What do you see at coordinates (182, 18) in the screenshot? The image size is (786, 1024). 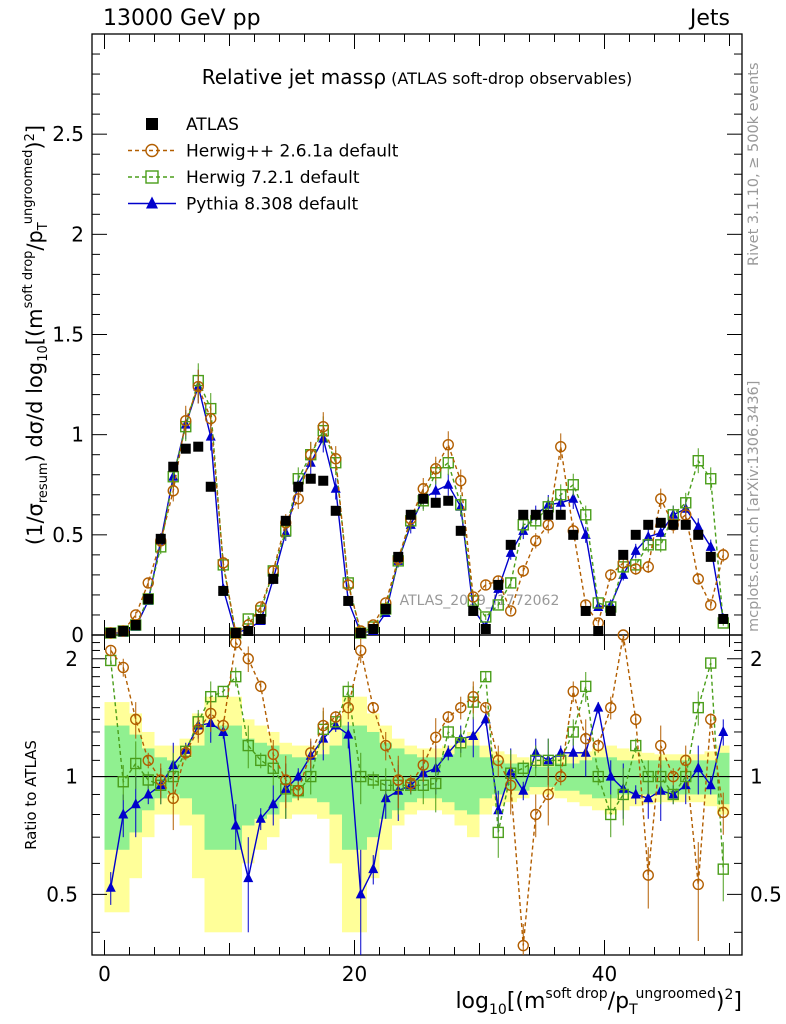 I see `energy-label: 13000 GeV pp` at bounding box center [182, 18].